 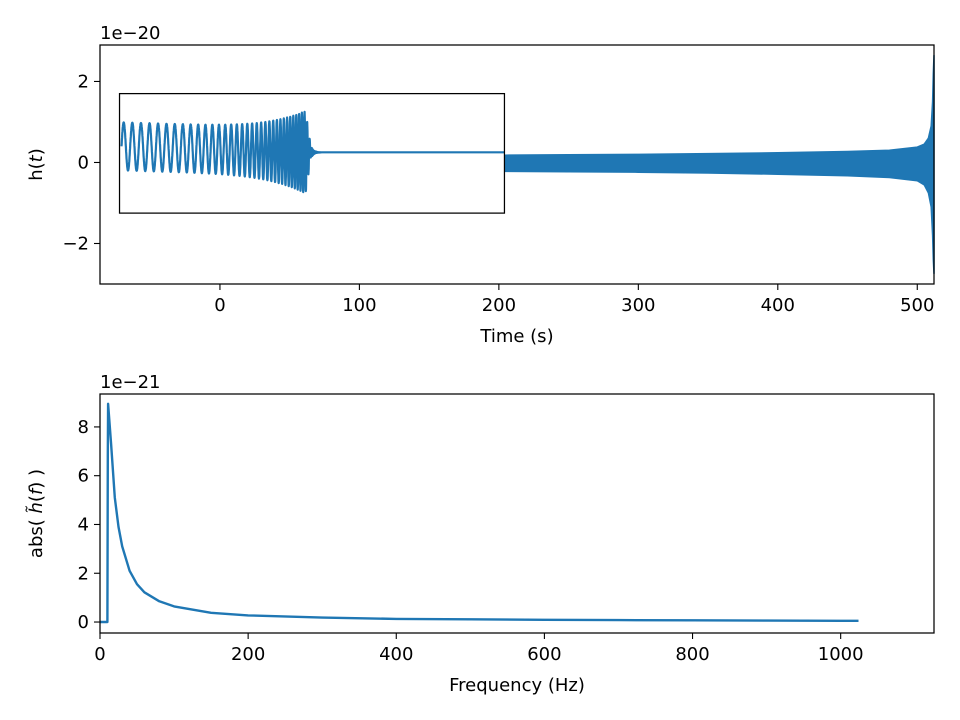 I want to click on frequency-x-ticks: 0 200 400 600 800 1000, so click(x=479, y=649).